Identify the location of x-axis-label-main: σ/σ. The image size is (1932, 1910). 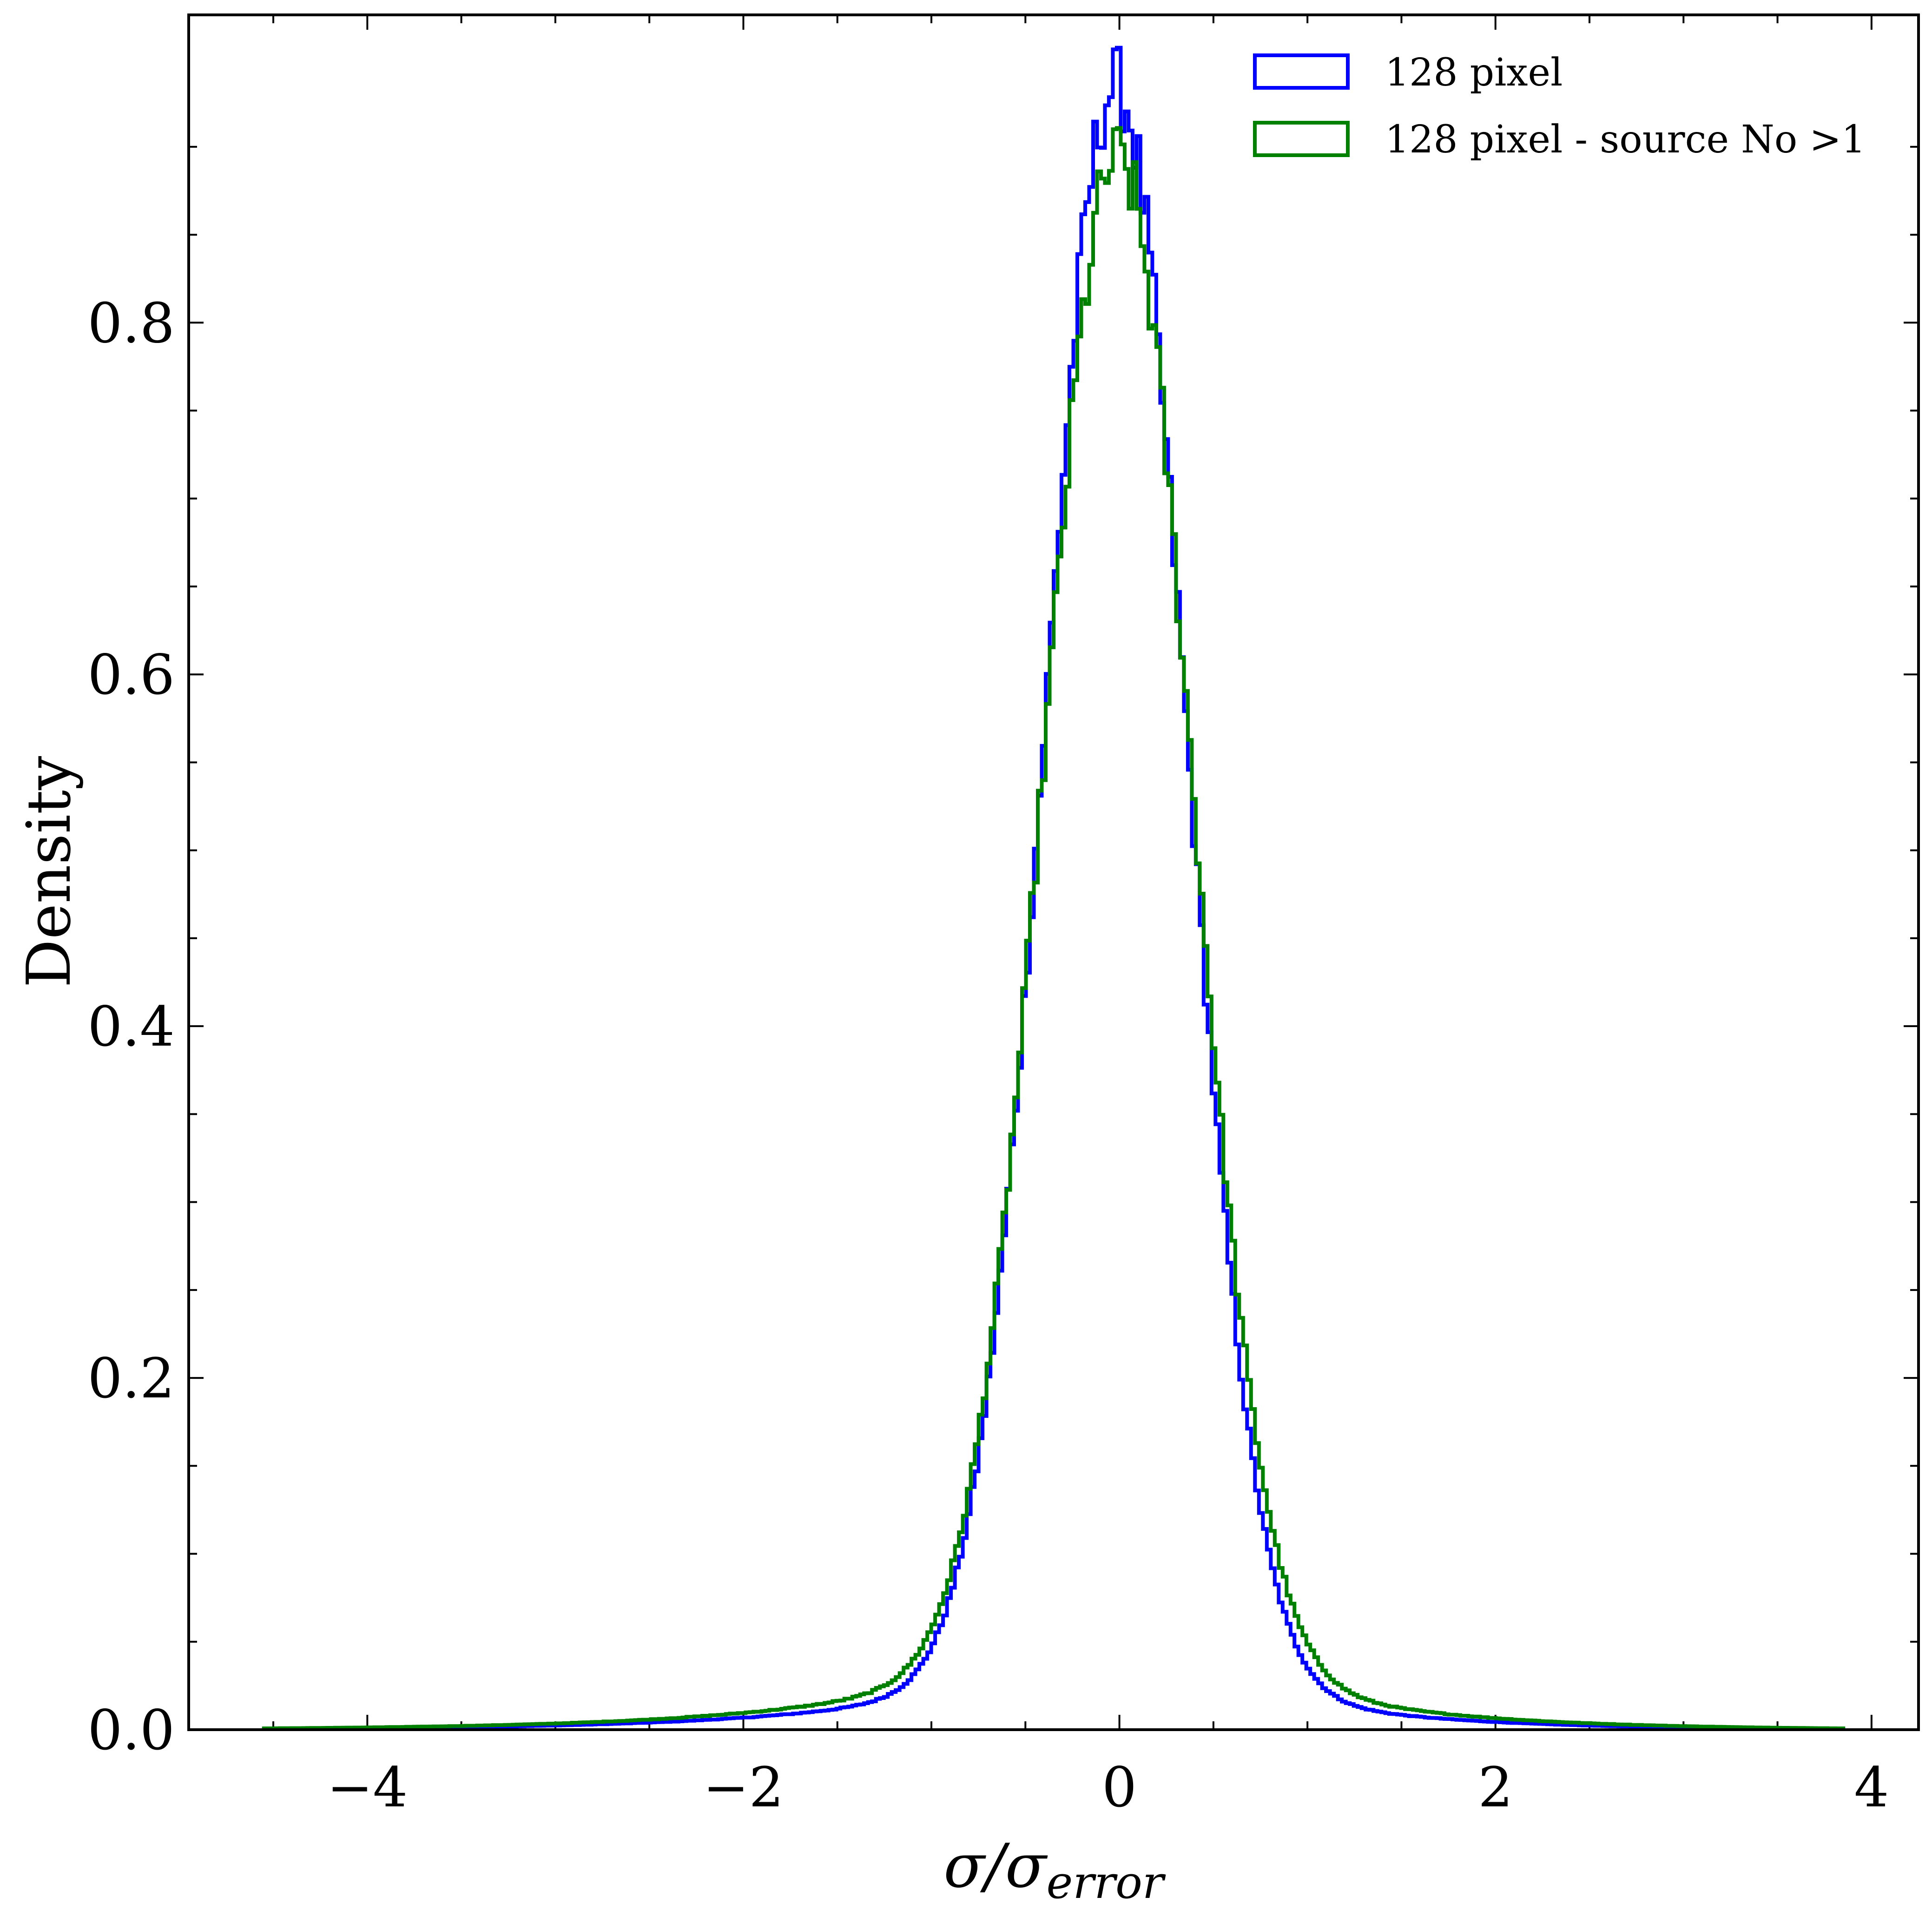
(996, 1866).